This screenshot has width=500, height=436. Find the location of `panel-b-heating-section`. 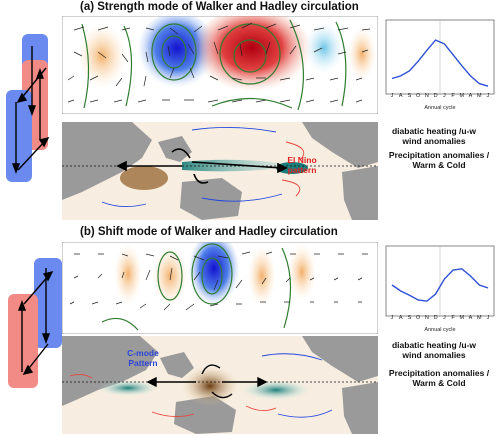

panel-b-heating-section is located at coordinates (220, 288).